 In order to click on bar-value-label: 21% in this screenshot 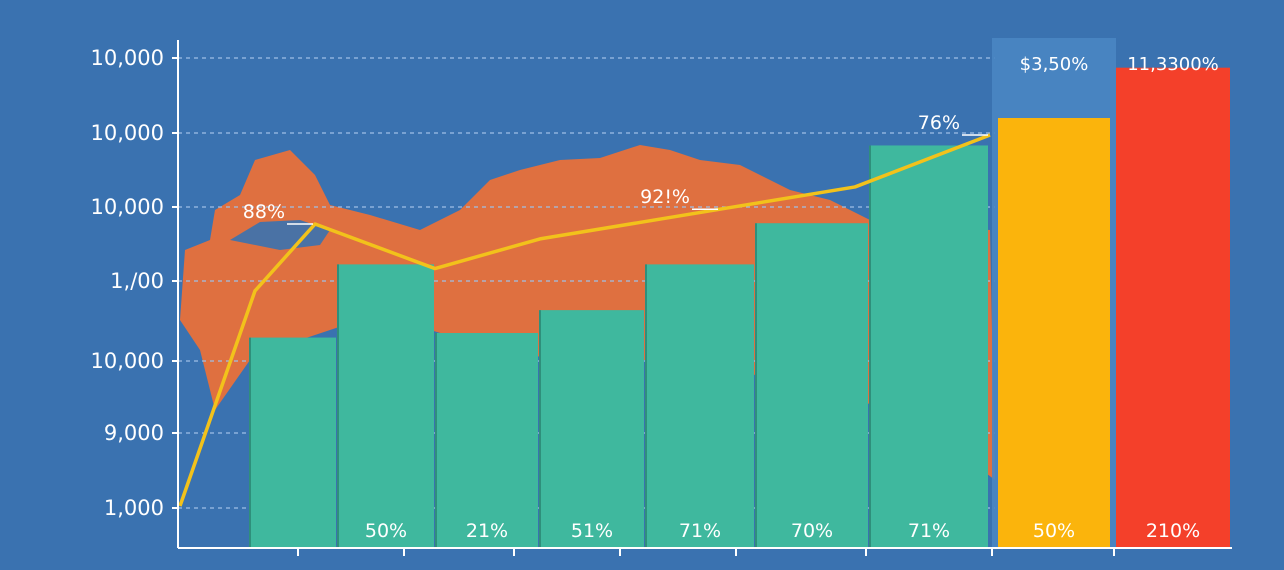, I will do `click(487, 531)`.